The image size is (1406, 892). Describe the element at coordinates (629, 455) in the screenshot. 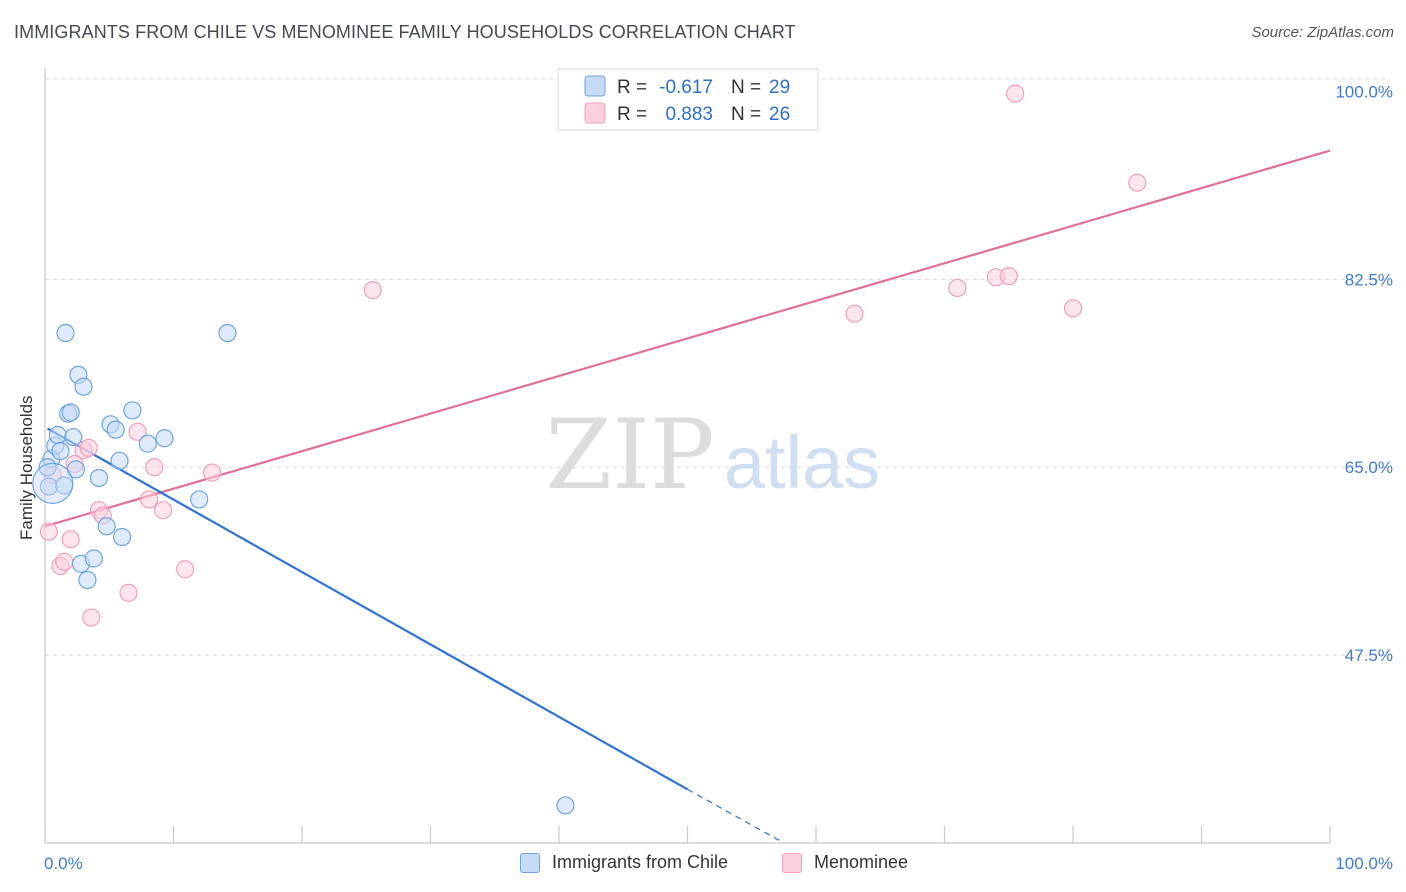

I see `watermark-zip: ZIP` at that location.